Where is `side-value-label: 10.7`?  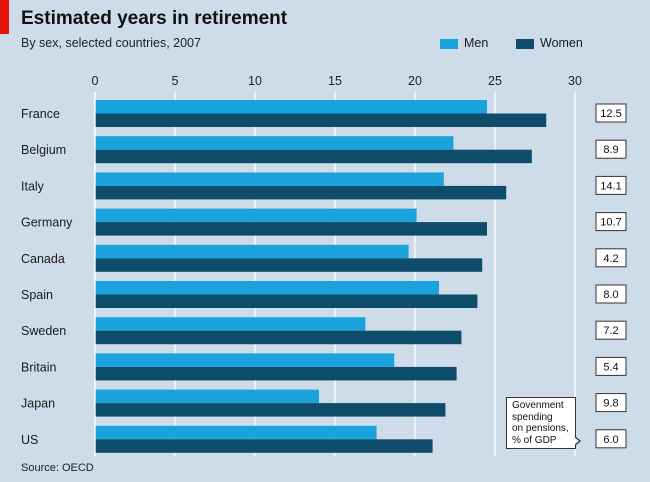 side-value-label: 10.7 is located at coordinates (610, 223).